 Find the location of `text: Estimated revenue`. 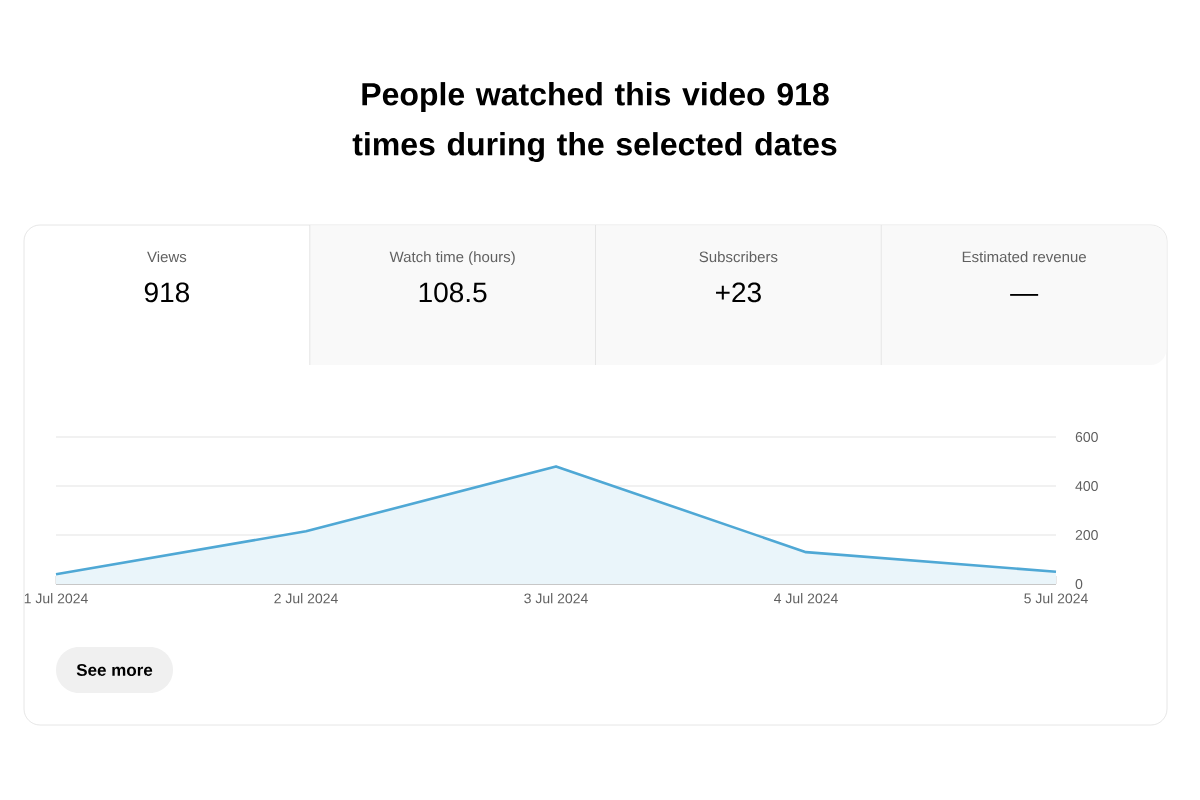

text: Estimated revenue is located at coordinates (1024, 257).